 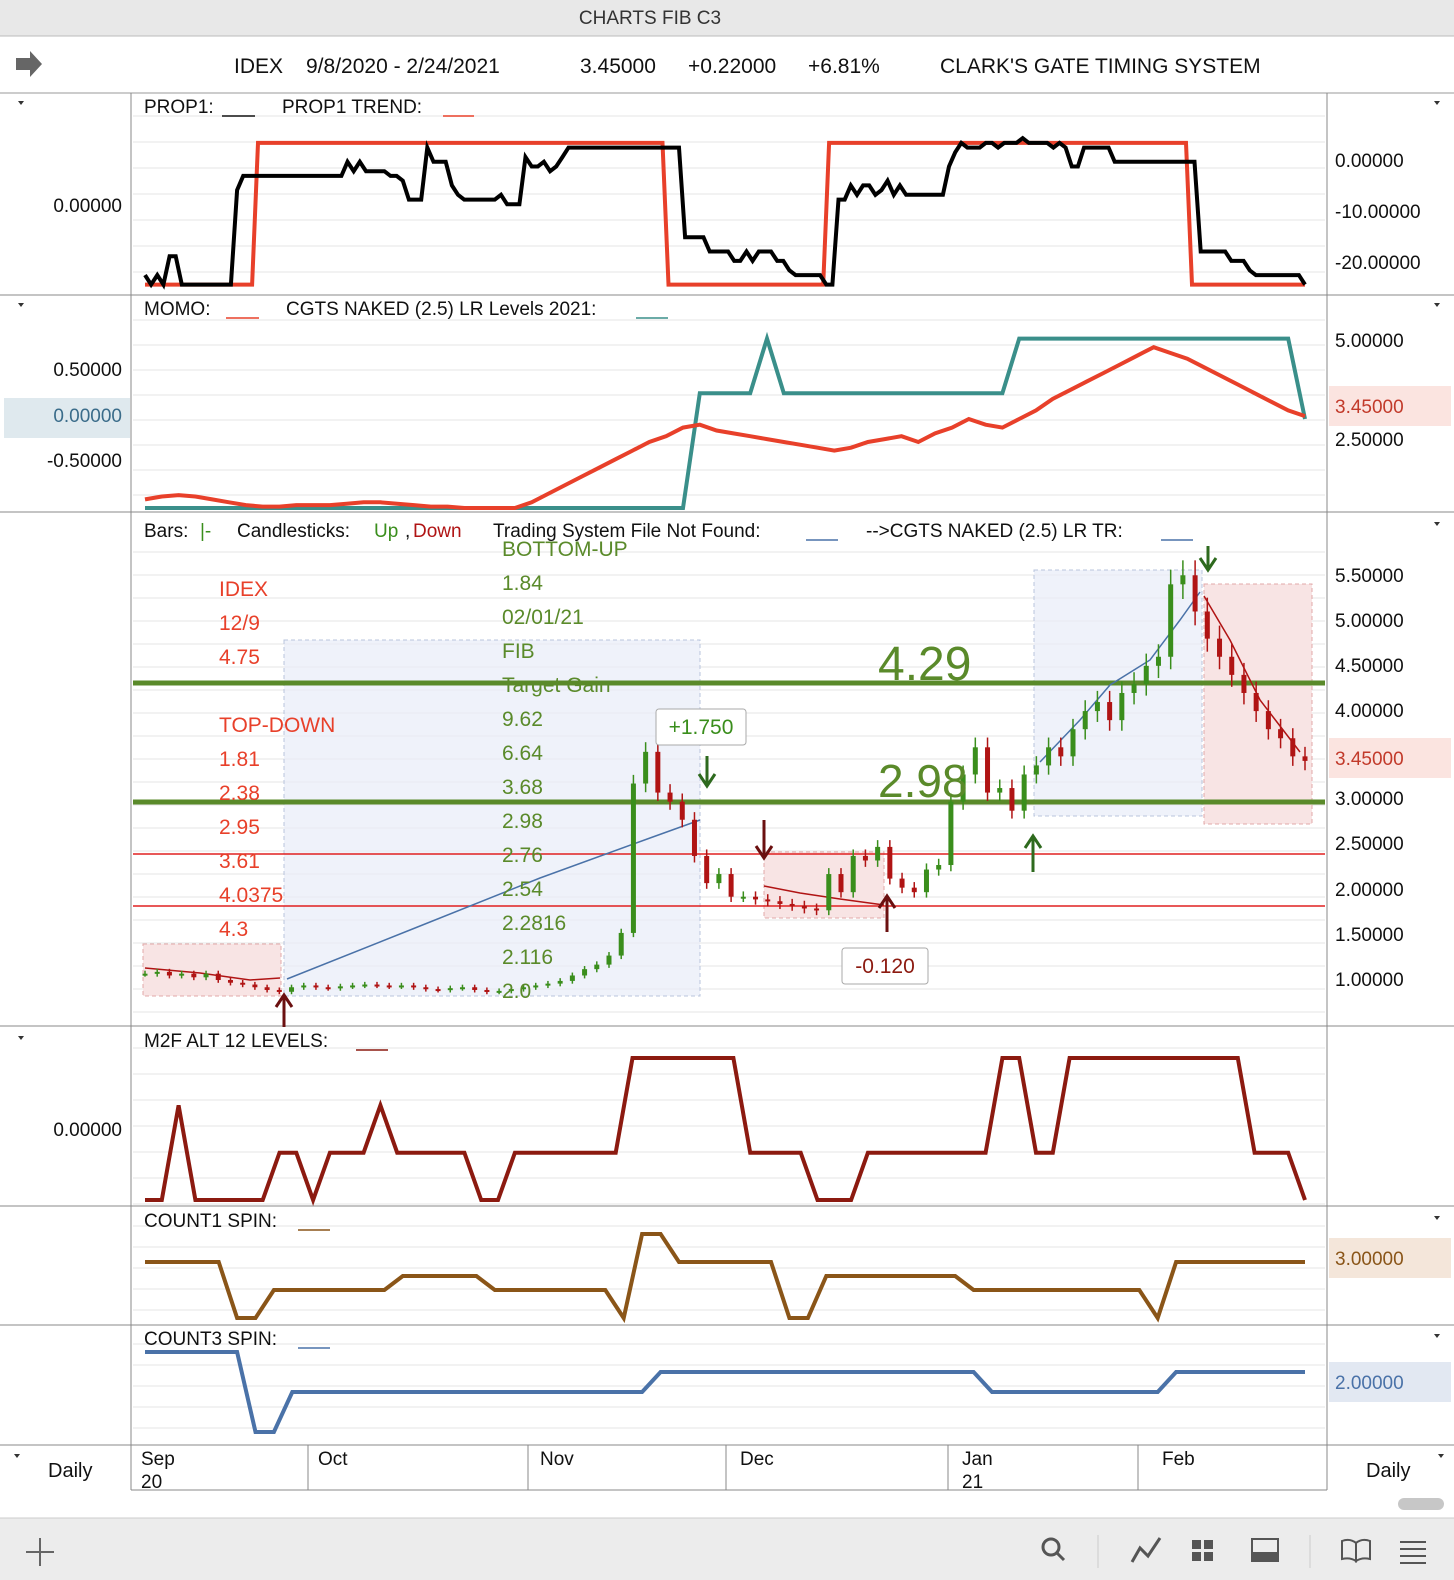 I want to click on plus-icon, so click(x=40, y=1552).